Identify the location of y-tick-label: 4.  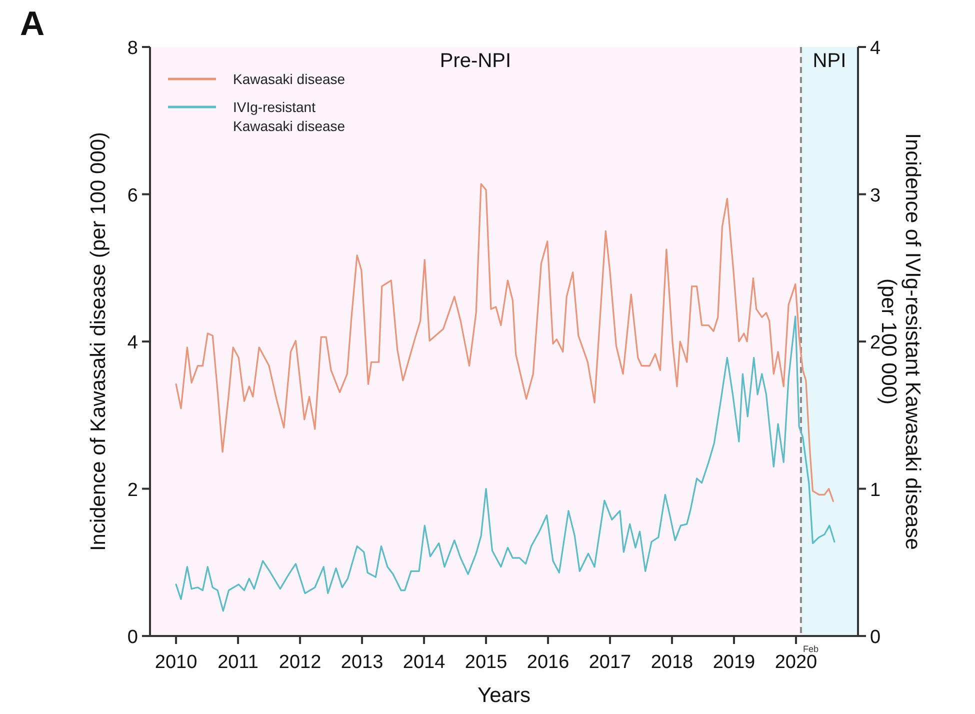
(132, 343).